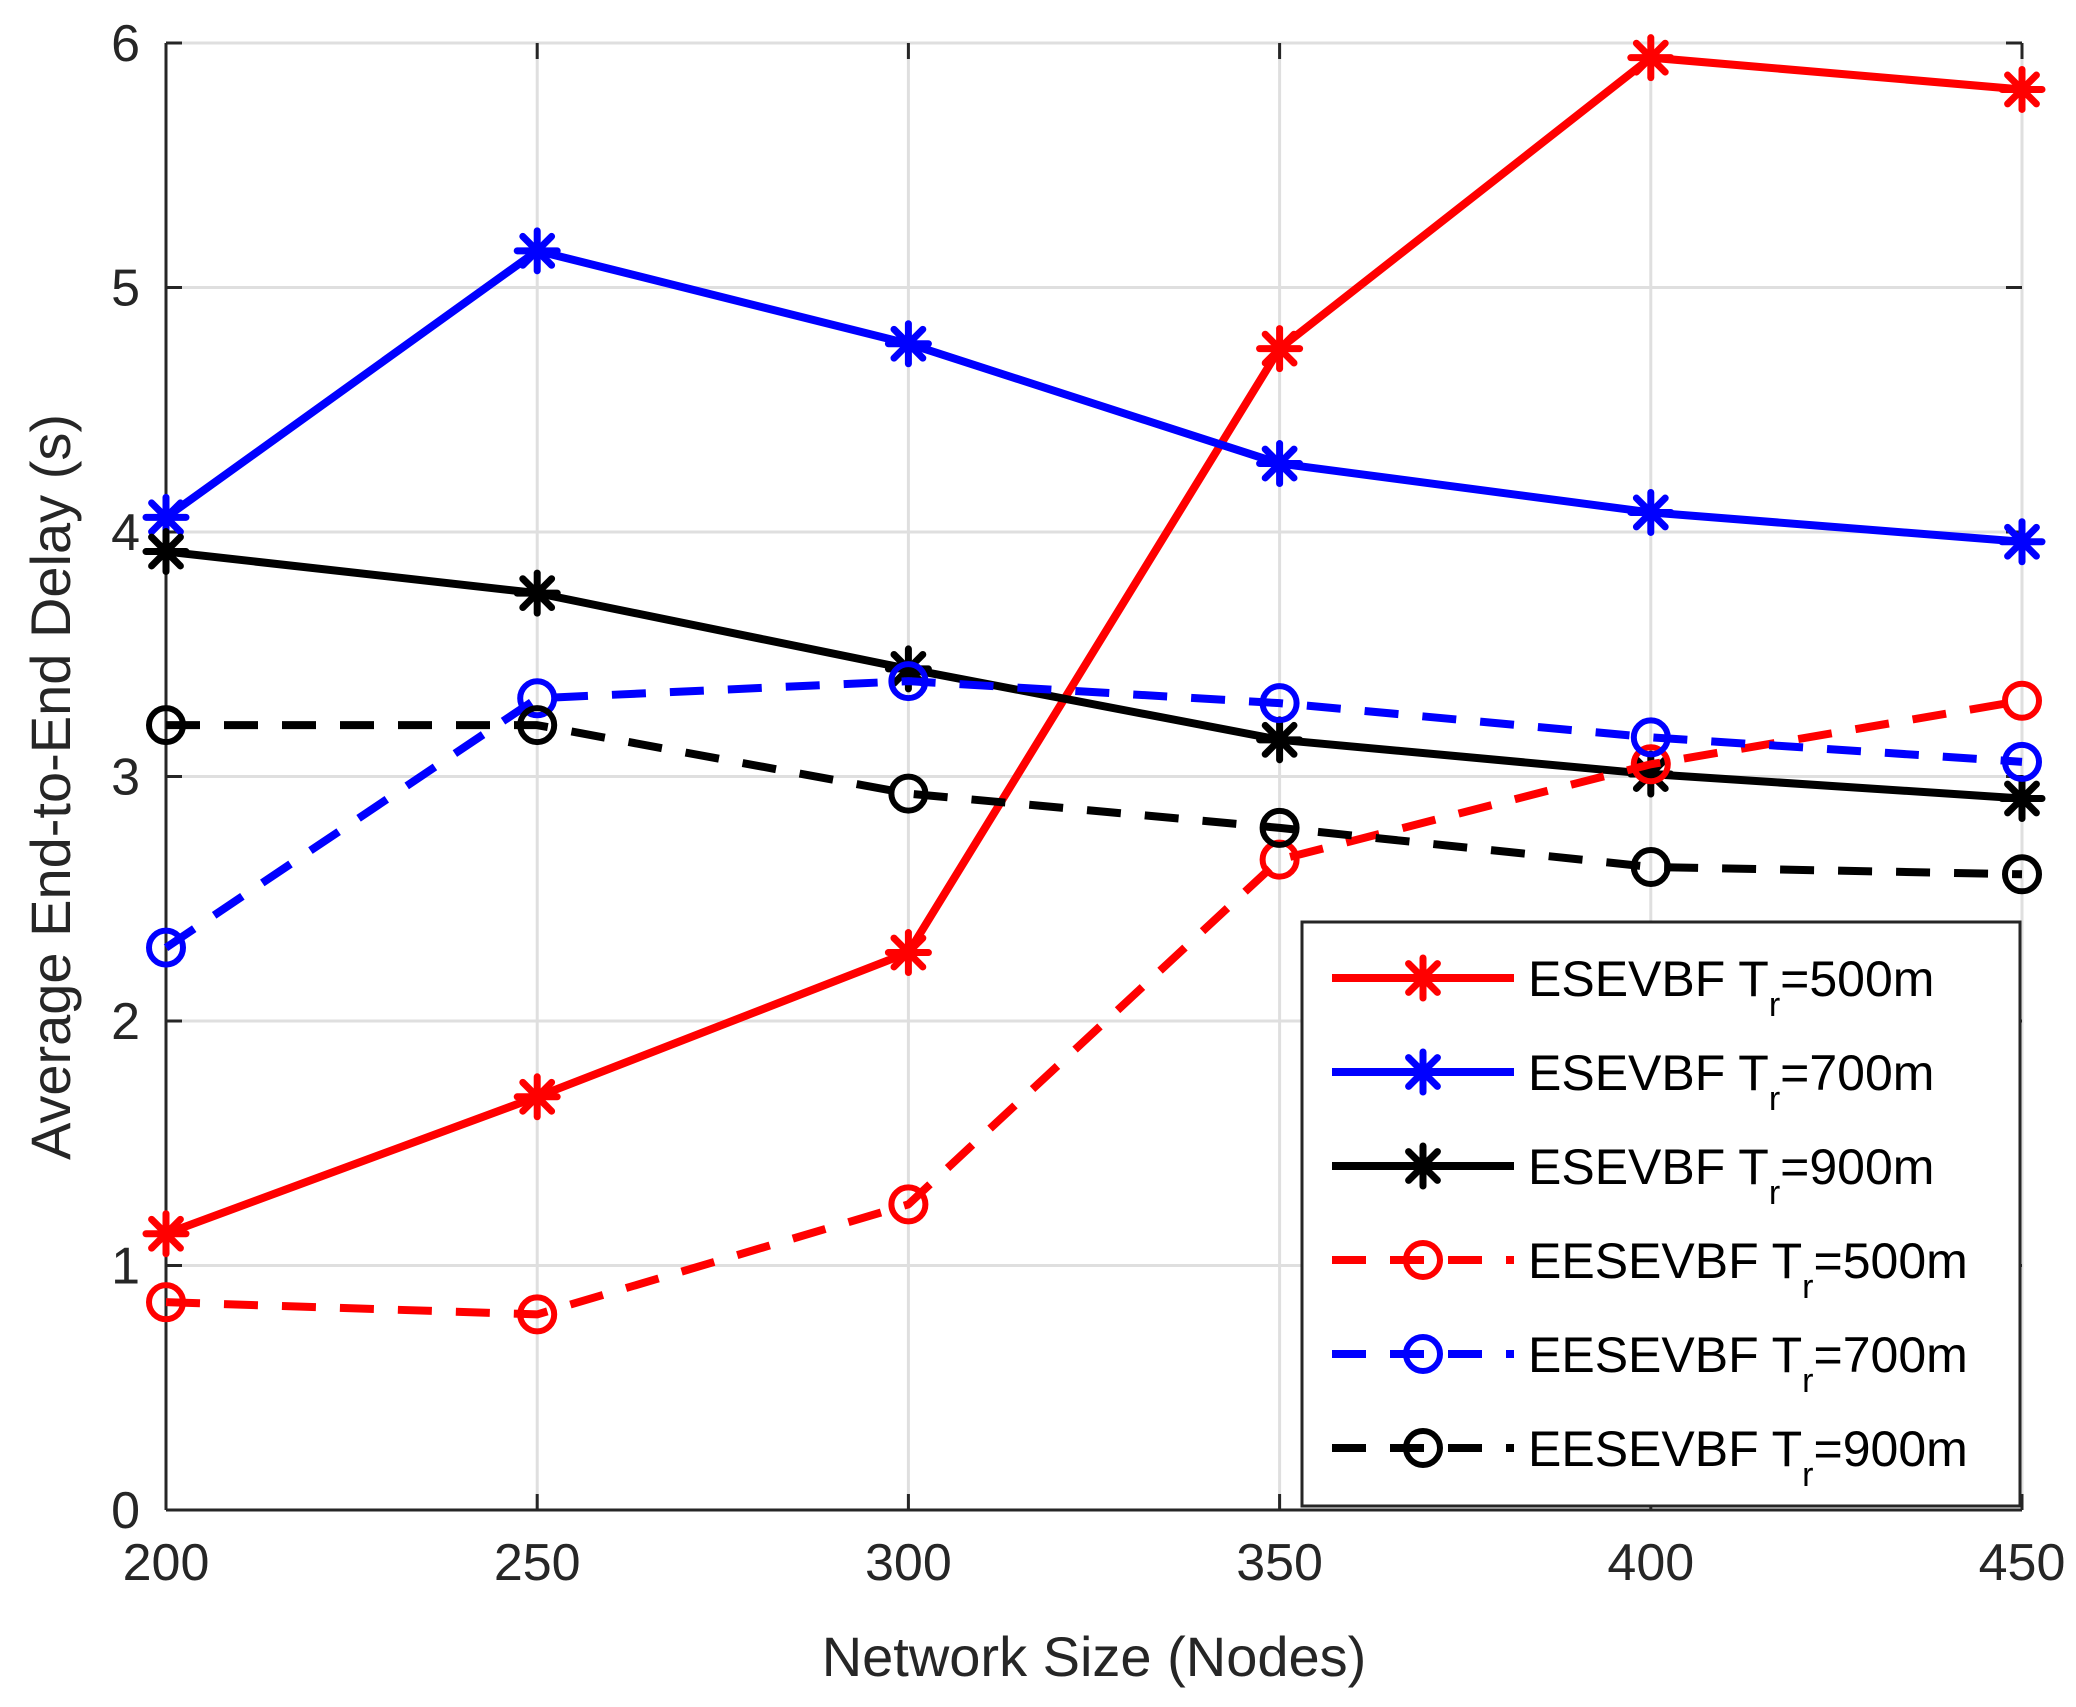 The width and height of the screenshot is (2076, 1707). What do you see at coordinates (125, 778) in the screenshot?
I see `y-tick-label: 3` at bounding box center [125, 778].